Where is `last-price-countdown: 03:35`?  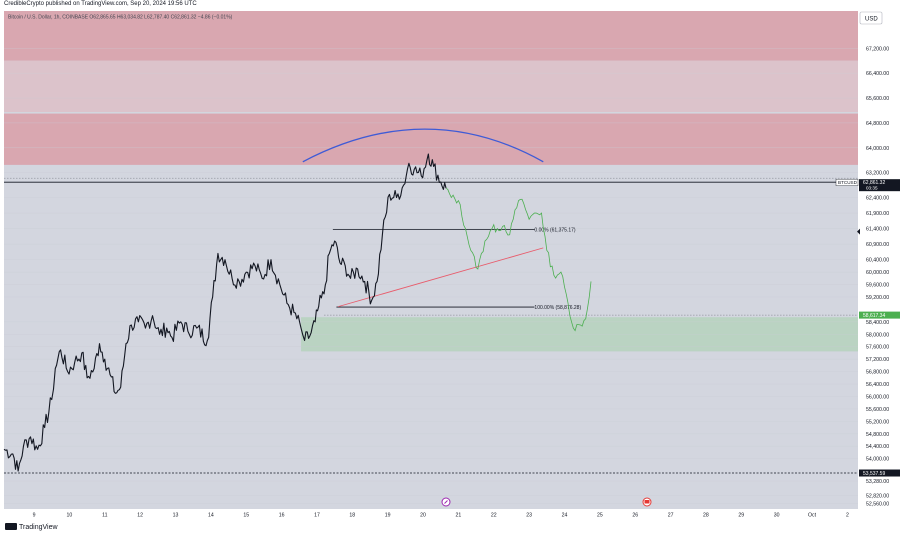
last-price-countdown: 03:35 is located at coordinates (872, 188).